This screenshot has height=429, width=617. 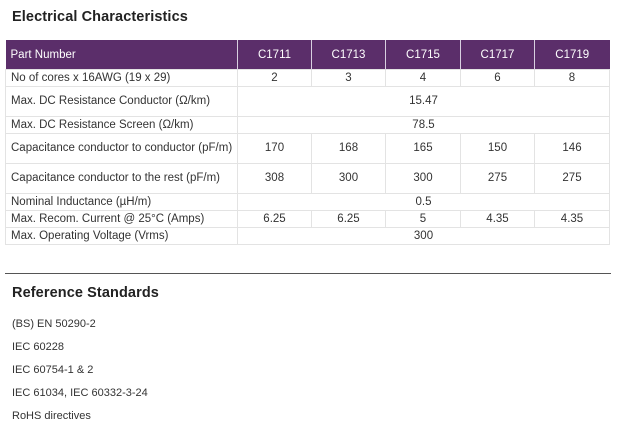 What do you see at coordinates (572, 55) in the screenshot?
I see `part-header: C1719` at bounding box center [572, 55].